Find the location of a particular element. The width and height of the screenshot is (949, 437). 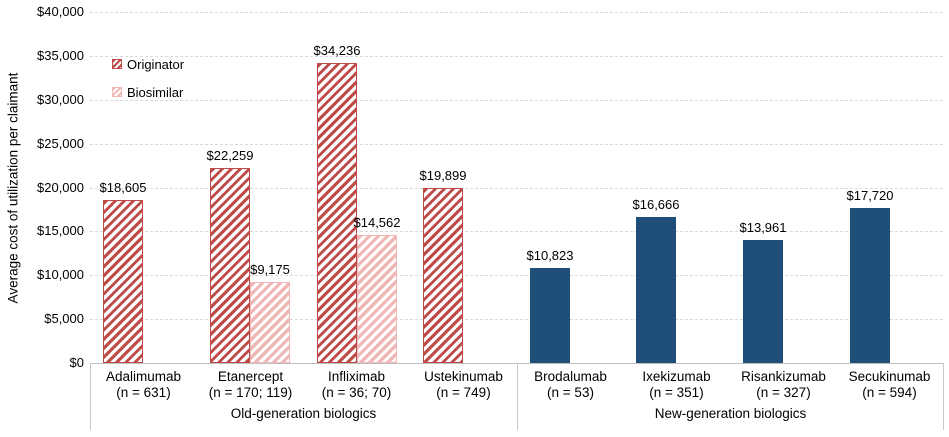

bar-value-label: $9,175 is located at coordinates (270, 269).